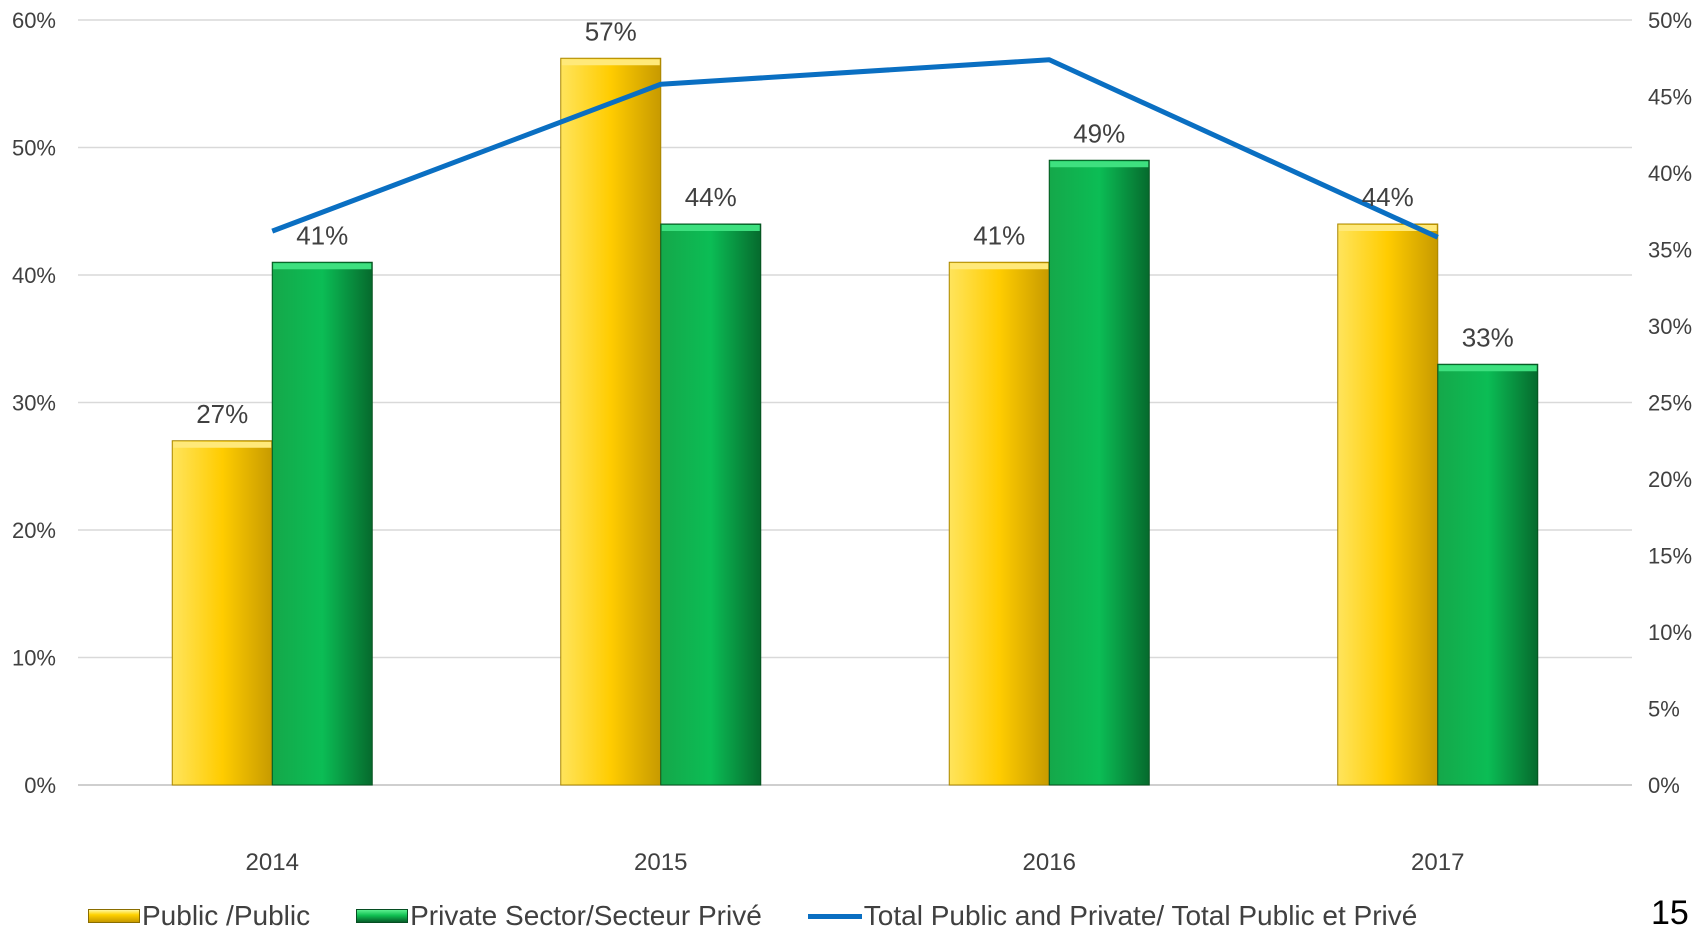 This screenshot has width=1708, height=936. I want to click on y-right-tick-label: 25%, so click(1670, 403).